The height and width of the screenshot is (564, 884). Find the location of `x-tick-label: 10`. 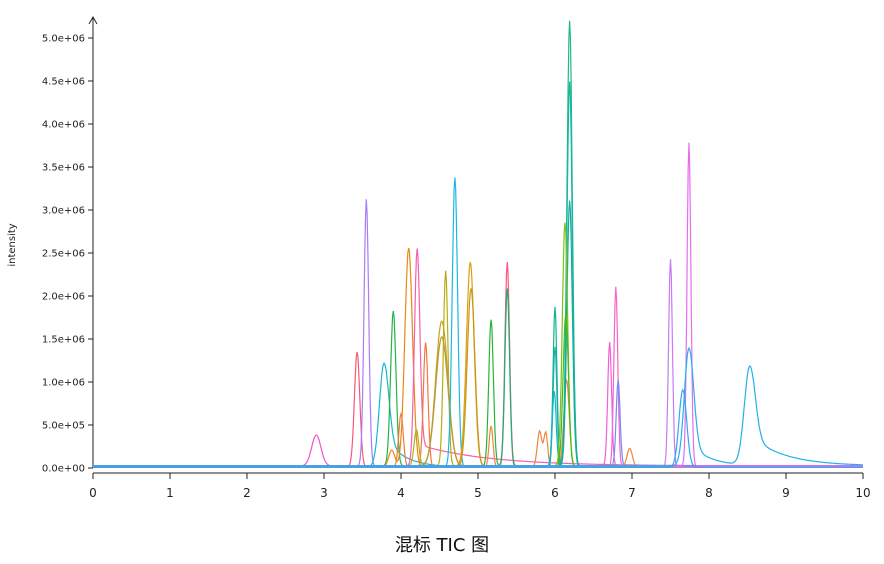

x-tick-label: 10 is located at coordinates (862, 493).